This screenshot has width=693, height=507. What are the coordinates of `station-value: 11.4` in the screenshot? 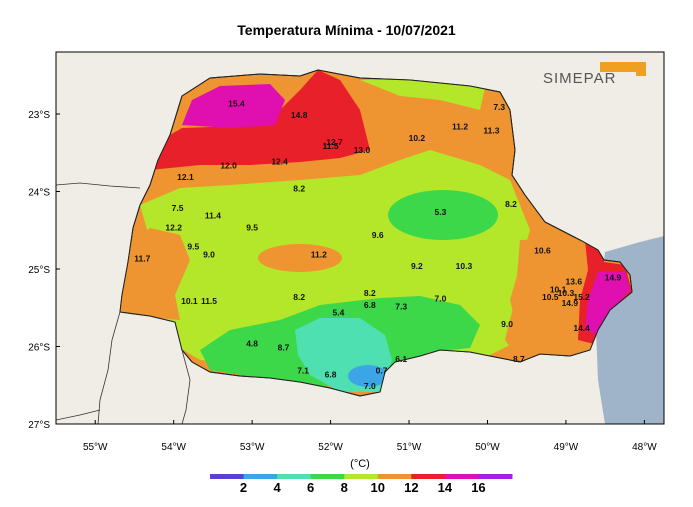 It's located at (213, 216).